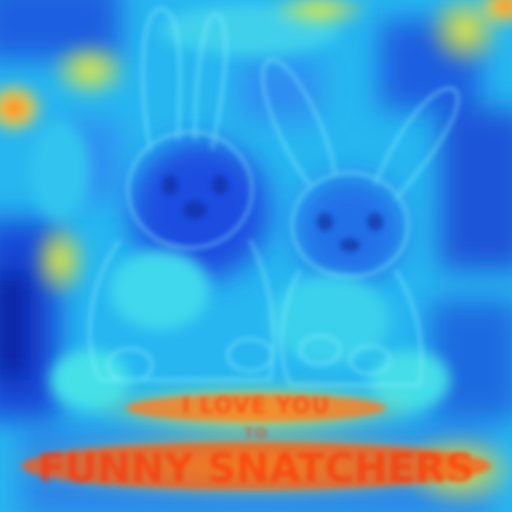  Describe the element at coordinates (272, 213) in the screenshot. I see `bunny-faces` at that location.